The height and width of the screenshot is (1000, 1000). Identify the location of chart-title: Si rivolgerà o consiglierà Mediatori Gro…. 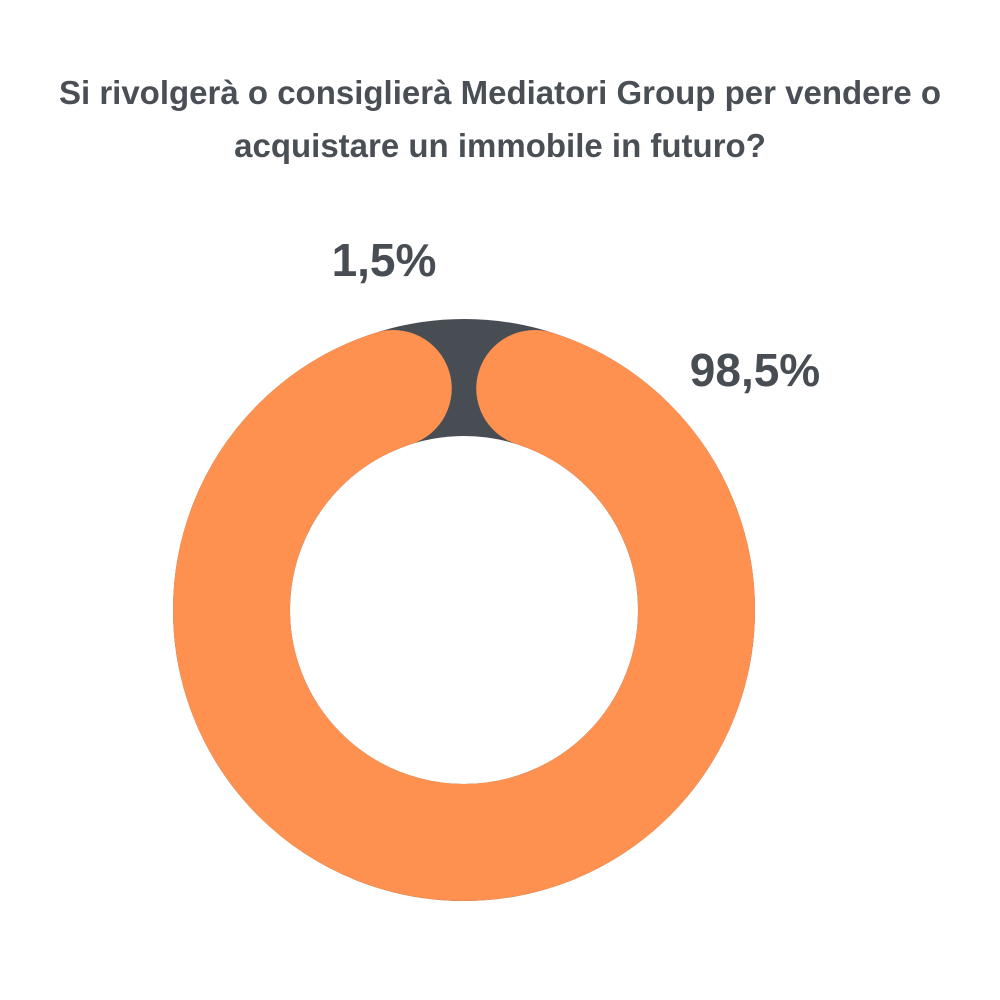
(500, 119).